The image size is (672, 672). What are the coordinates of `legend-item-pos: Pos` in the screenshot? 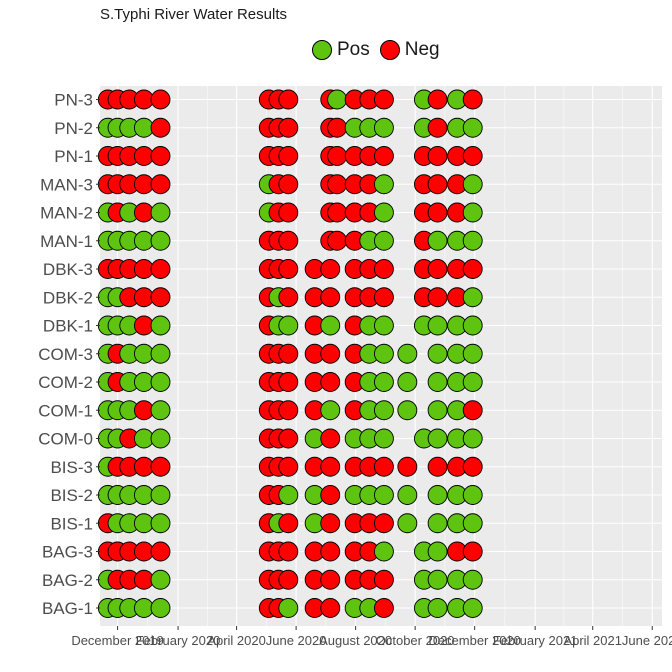 It's located at (341, 50).